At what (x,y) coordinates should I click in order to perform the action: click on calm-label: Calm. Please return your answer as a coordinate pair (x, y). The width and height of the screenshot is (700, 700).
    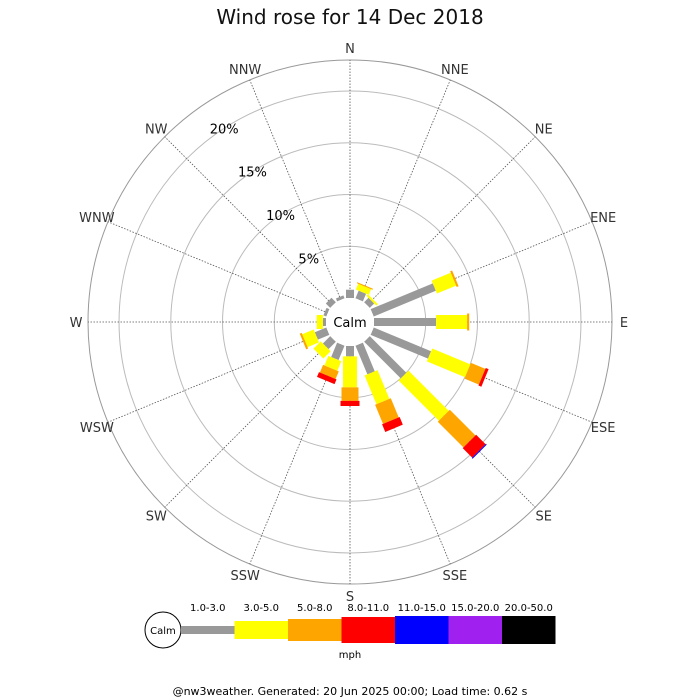
    Looking at the image, I should click on (349, 323).